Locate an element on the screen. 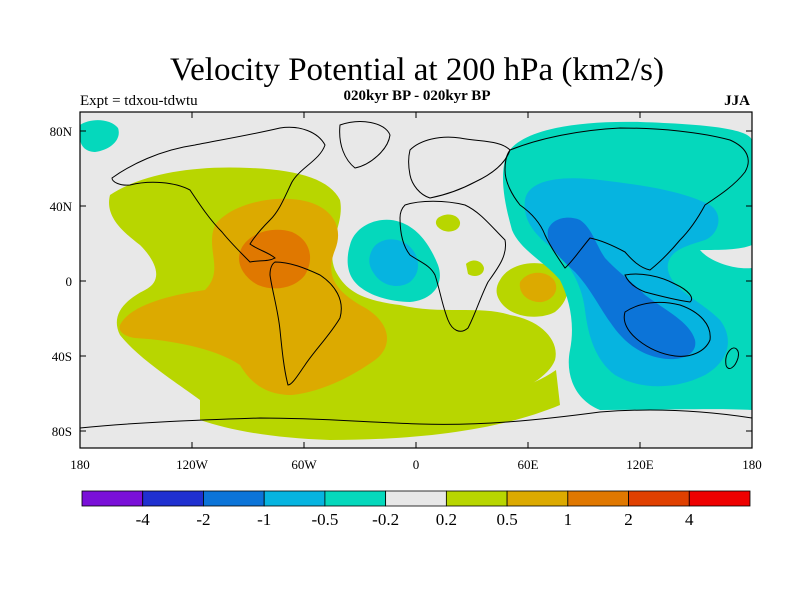 The width and height of the screenshot is (800, 600). lon-label-0: 0 is located at coordinates (416, 464).